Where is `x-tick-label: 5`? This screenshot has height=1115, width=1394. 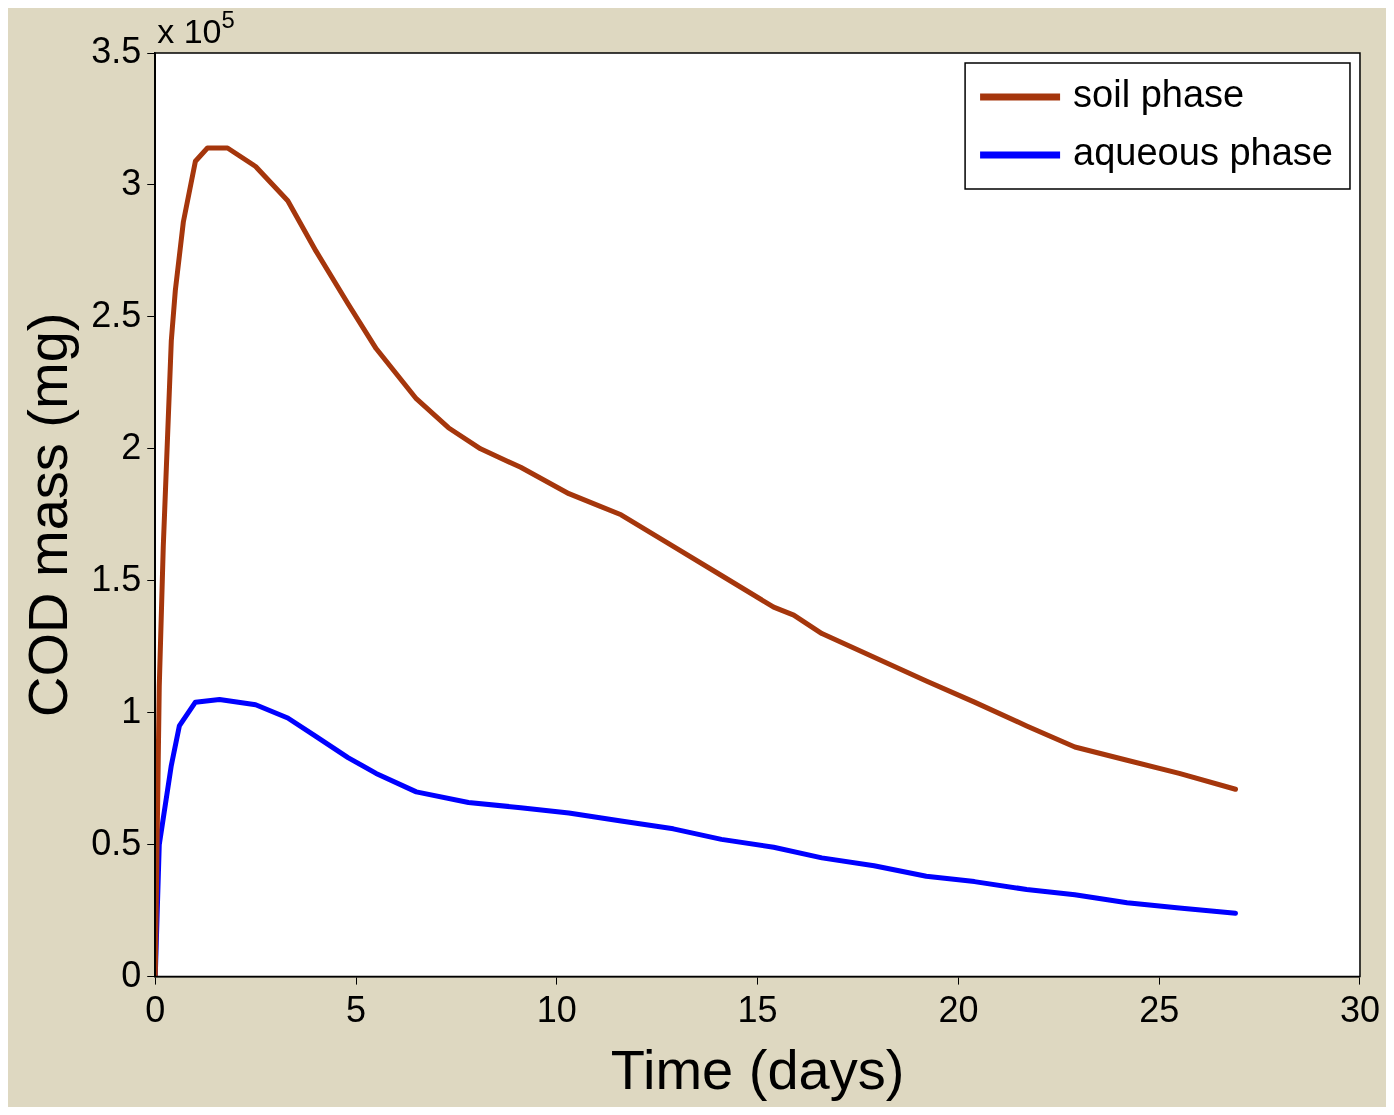
x-tick-label: 5 is located at coordinates (356, 1010).